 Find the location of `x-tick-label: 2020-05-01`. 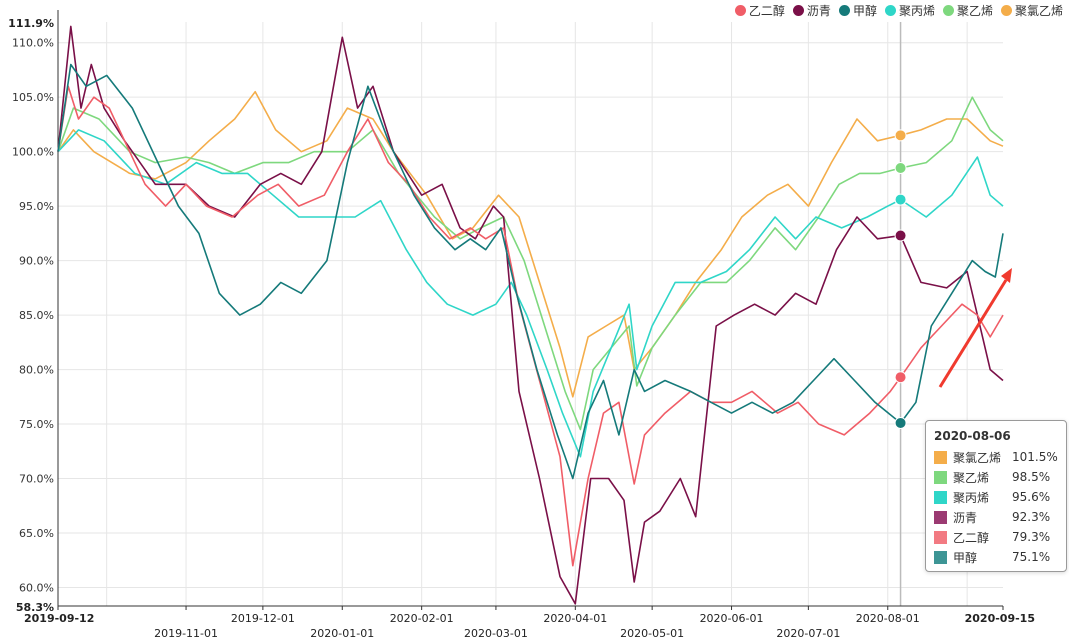

x-tick-label: 2020-05-01 is located at coordinates (652, 633).